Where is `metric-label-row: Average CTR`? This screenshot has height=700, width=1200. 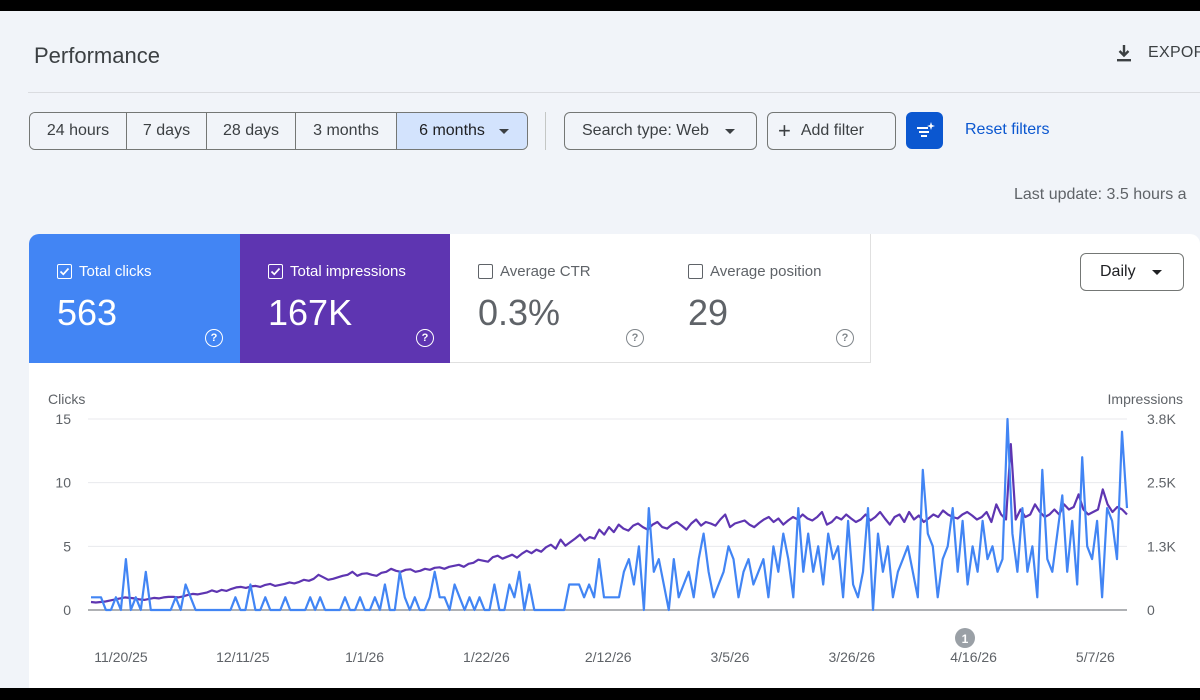 metric-label-row: Average CTR is located at coordinates (534, 271).